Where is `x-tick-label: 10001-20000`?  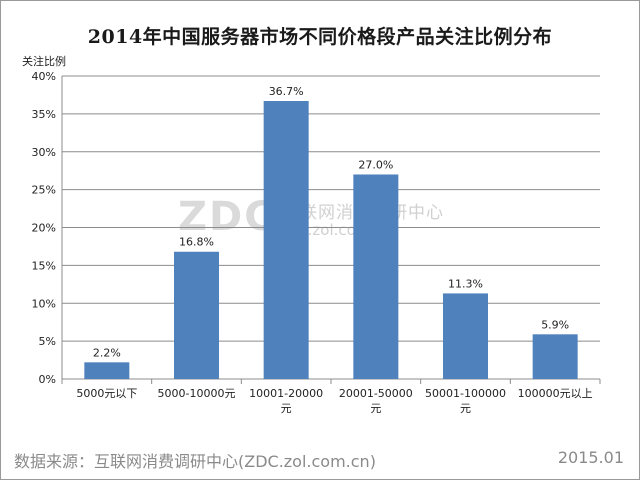
x-tick-label: 10001-20000 is located at coordinates (286, 393).